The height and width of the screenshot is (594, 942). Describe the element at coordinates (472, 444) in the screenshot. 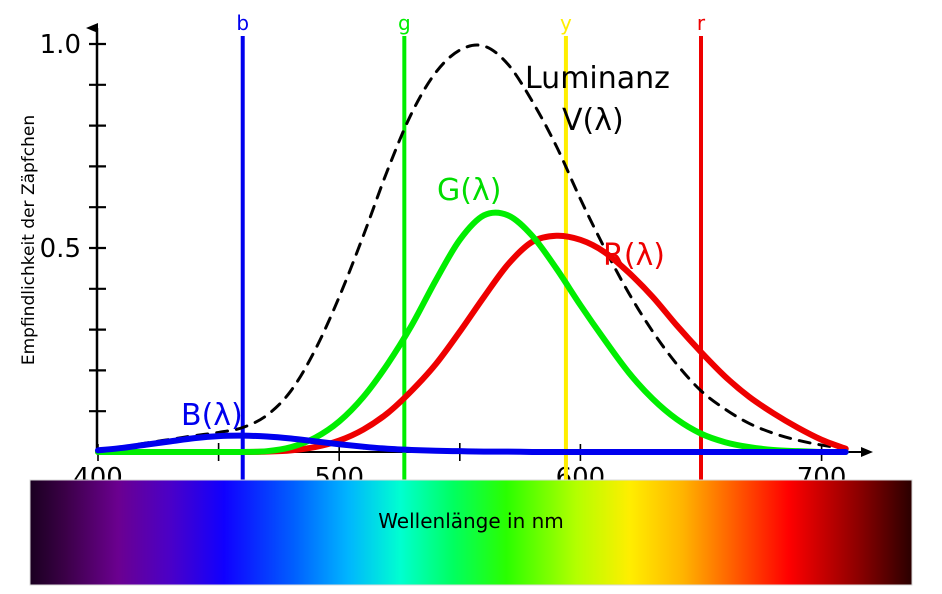

I see `curve-b-cone` at that location.